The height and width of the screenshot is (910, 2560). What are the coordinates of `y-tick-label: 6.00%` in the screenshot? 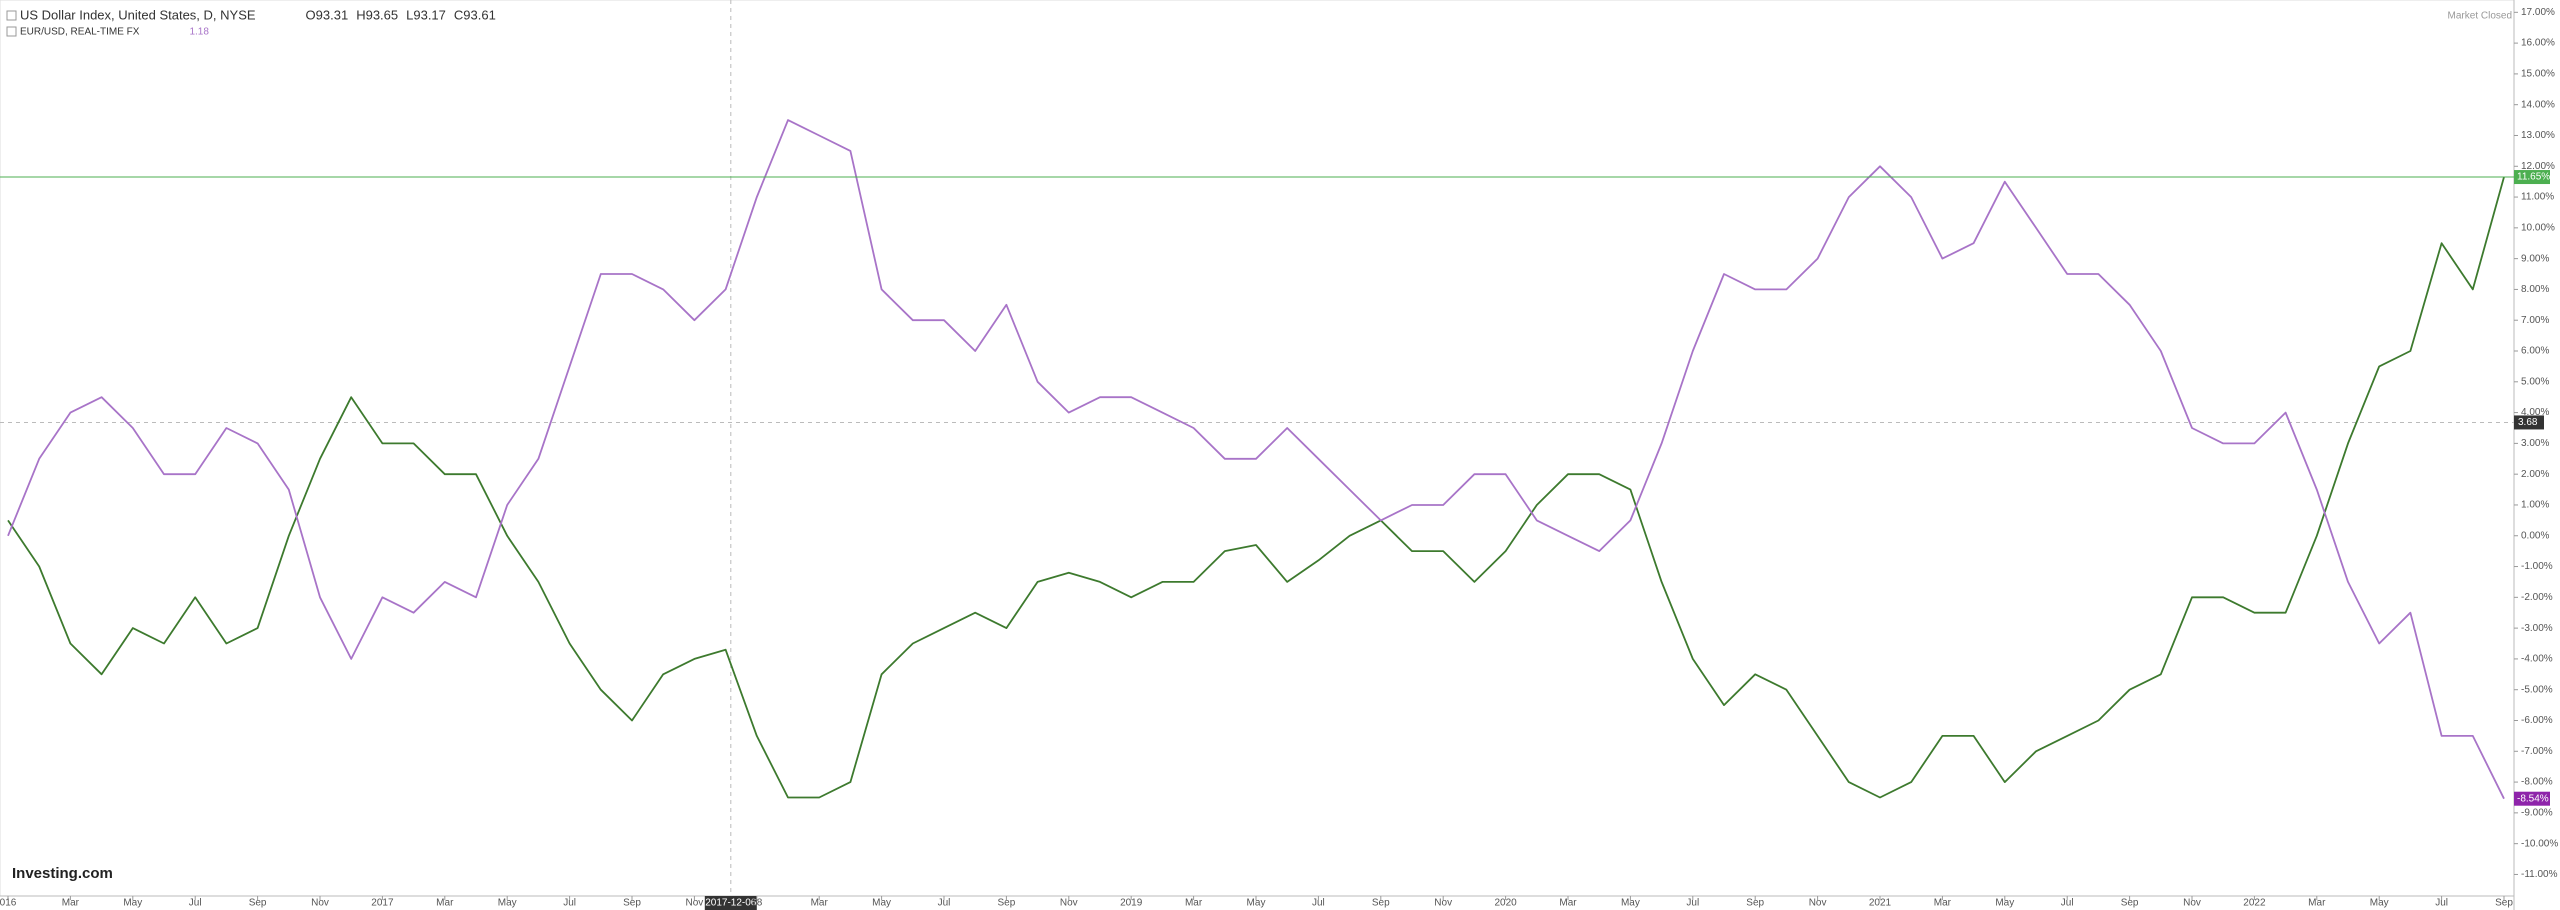 It's located at (2535, 351).